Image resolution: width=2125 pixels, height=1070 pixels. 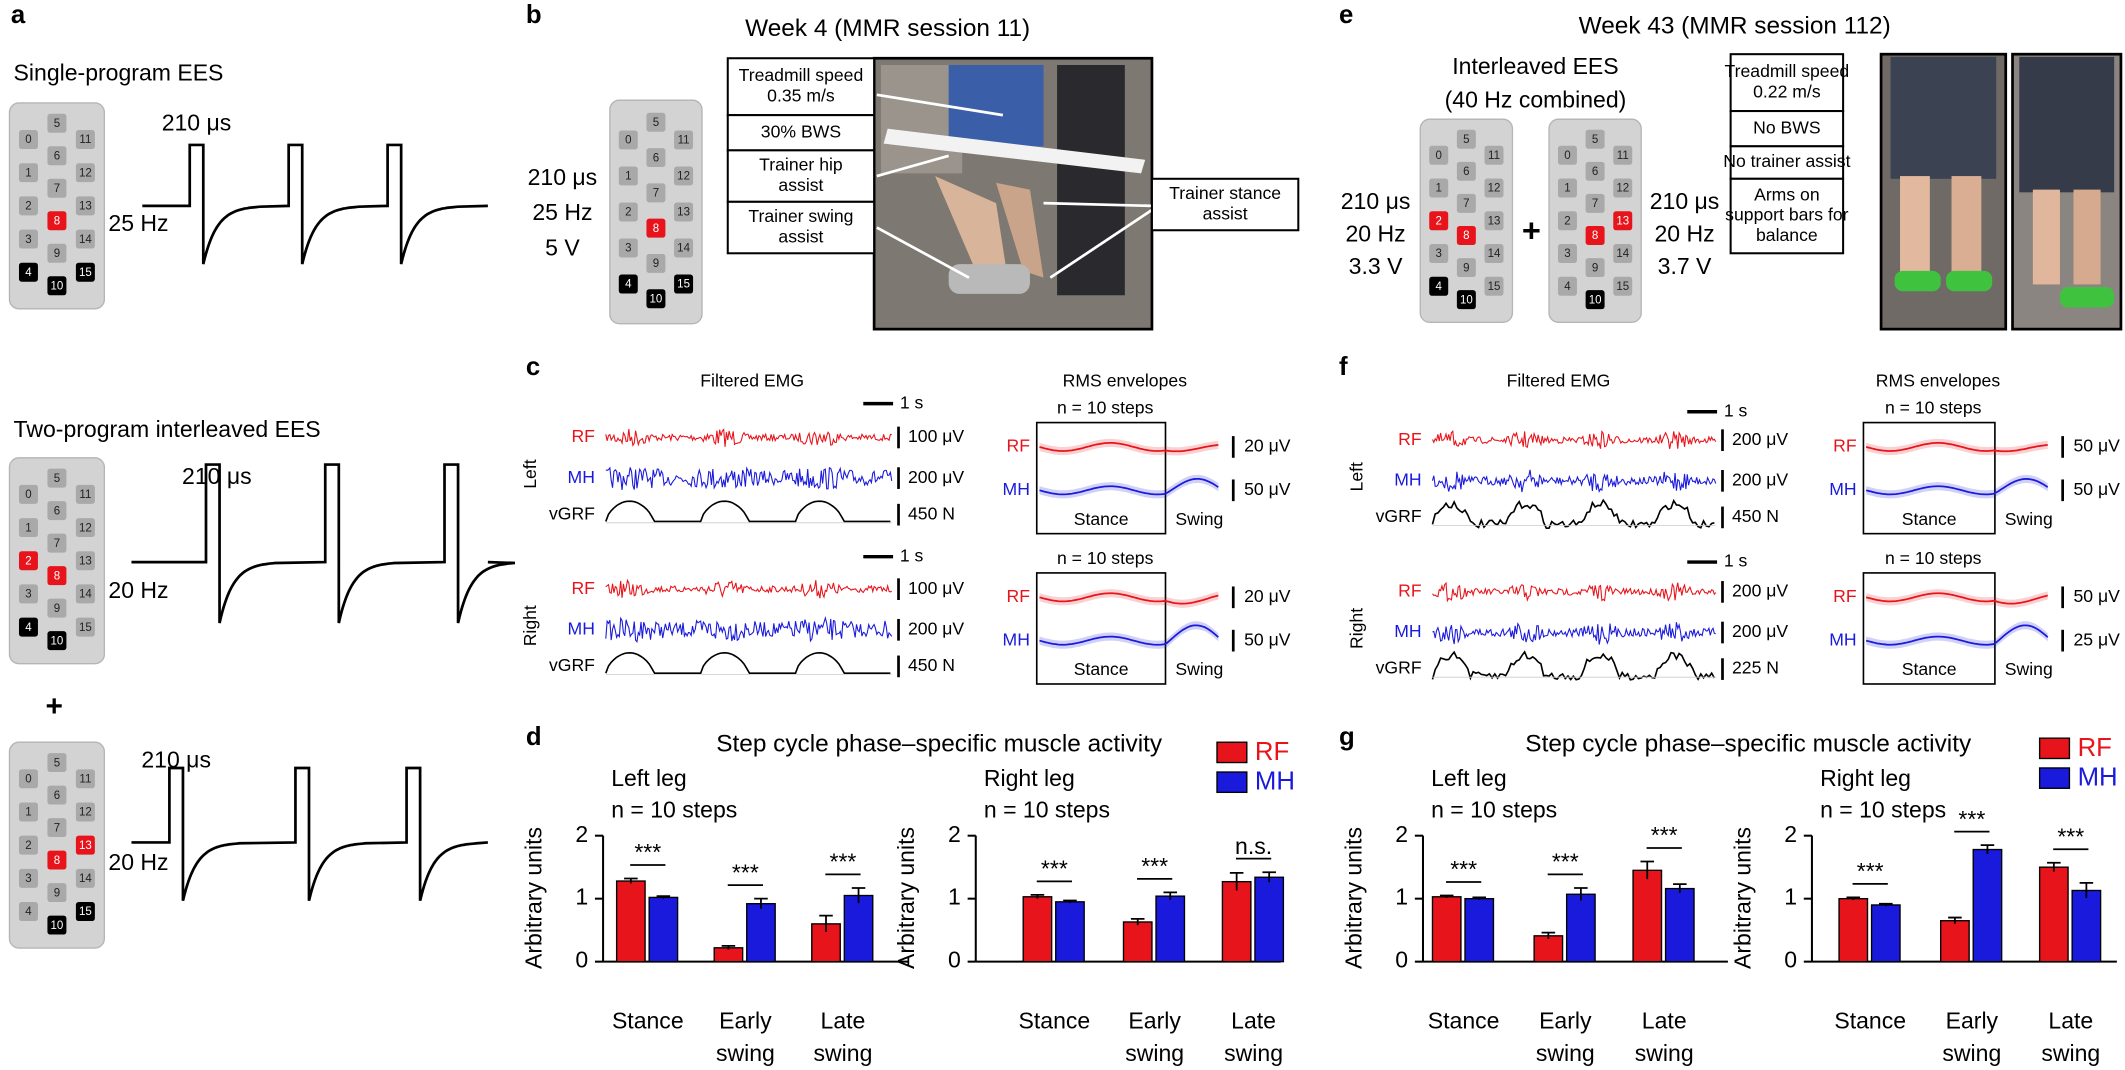 I want to click on electrode-label: 8, so click(x=1466, y=236).